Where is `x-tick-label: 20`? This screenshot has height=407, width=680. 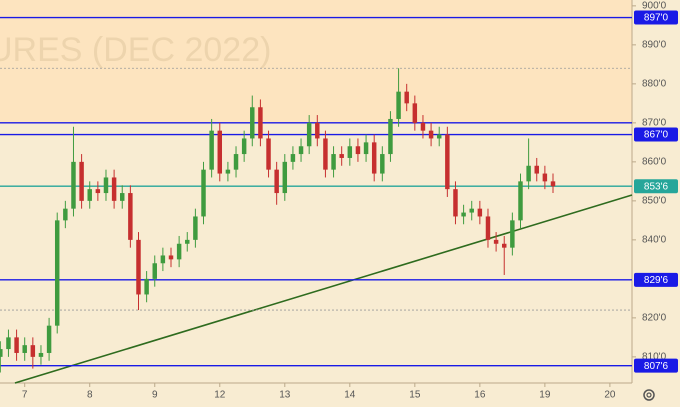 x-tick-label: 20 is located at coordinates (610, 395).